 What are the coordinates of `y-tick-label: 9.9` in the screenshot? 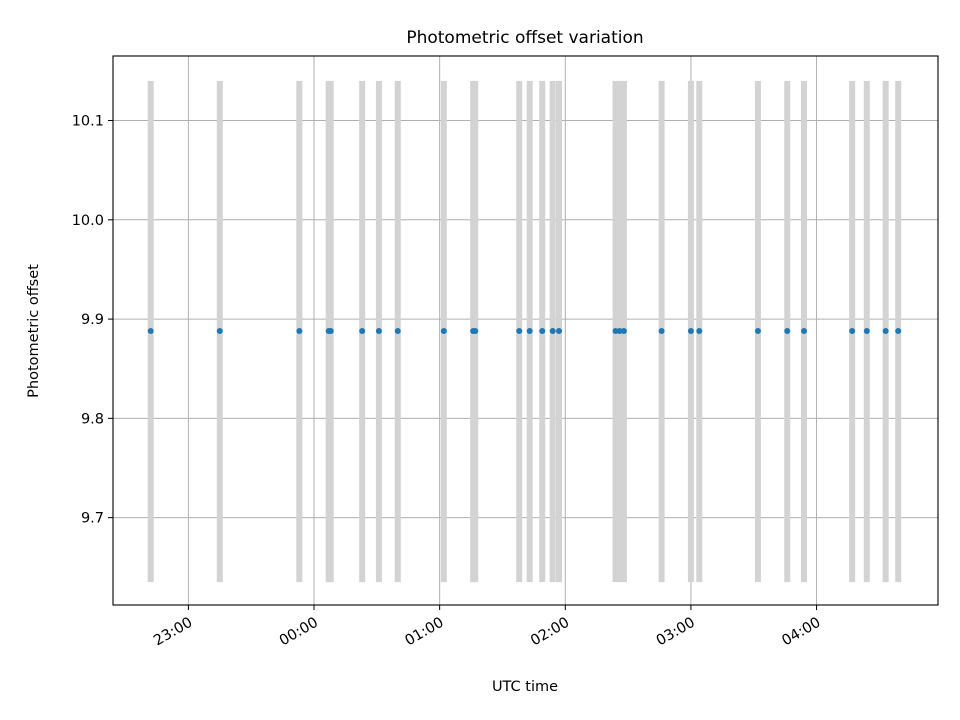 It's located at (92, 320).